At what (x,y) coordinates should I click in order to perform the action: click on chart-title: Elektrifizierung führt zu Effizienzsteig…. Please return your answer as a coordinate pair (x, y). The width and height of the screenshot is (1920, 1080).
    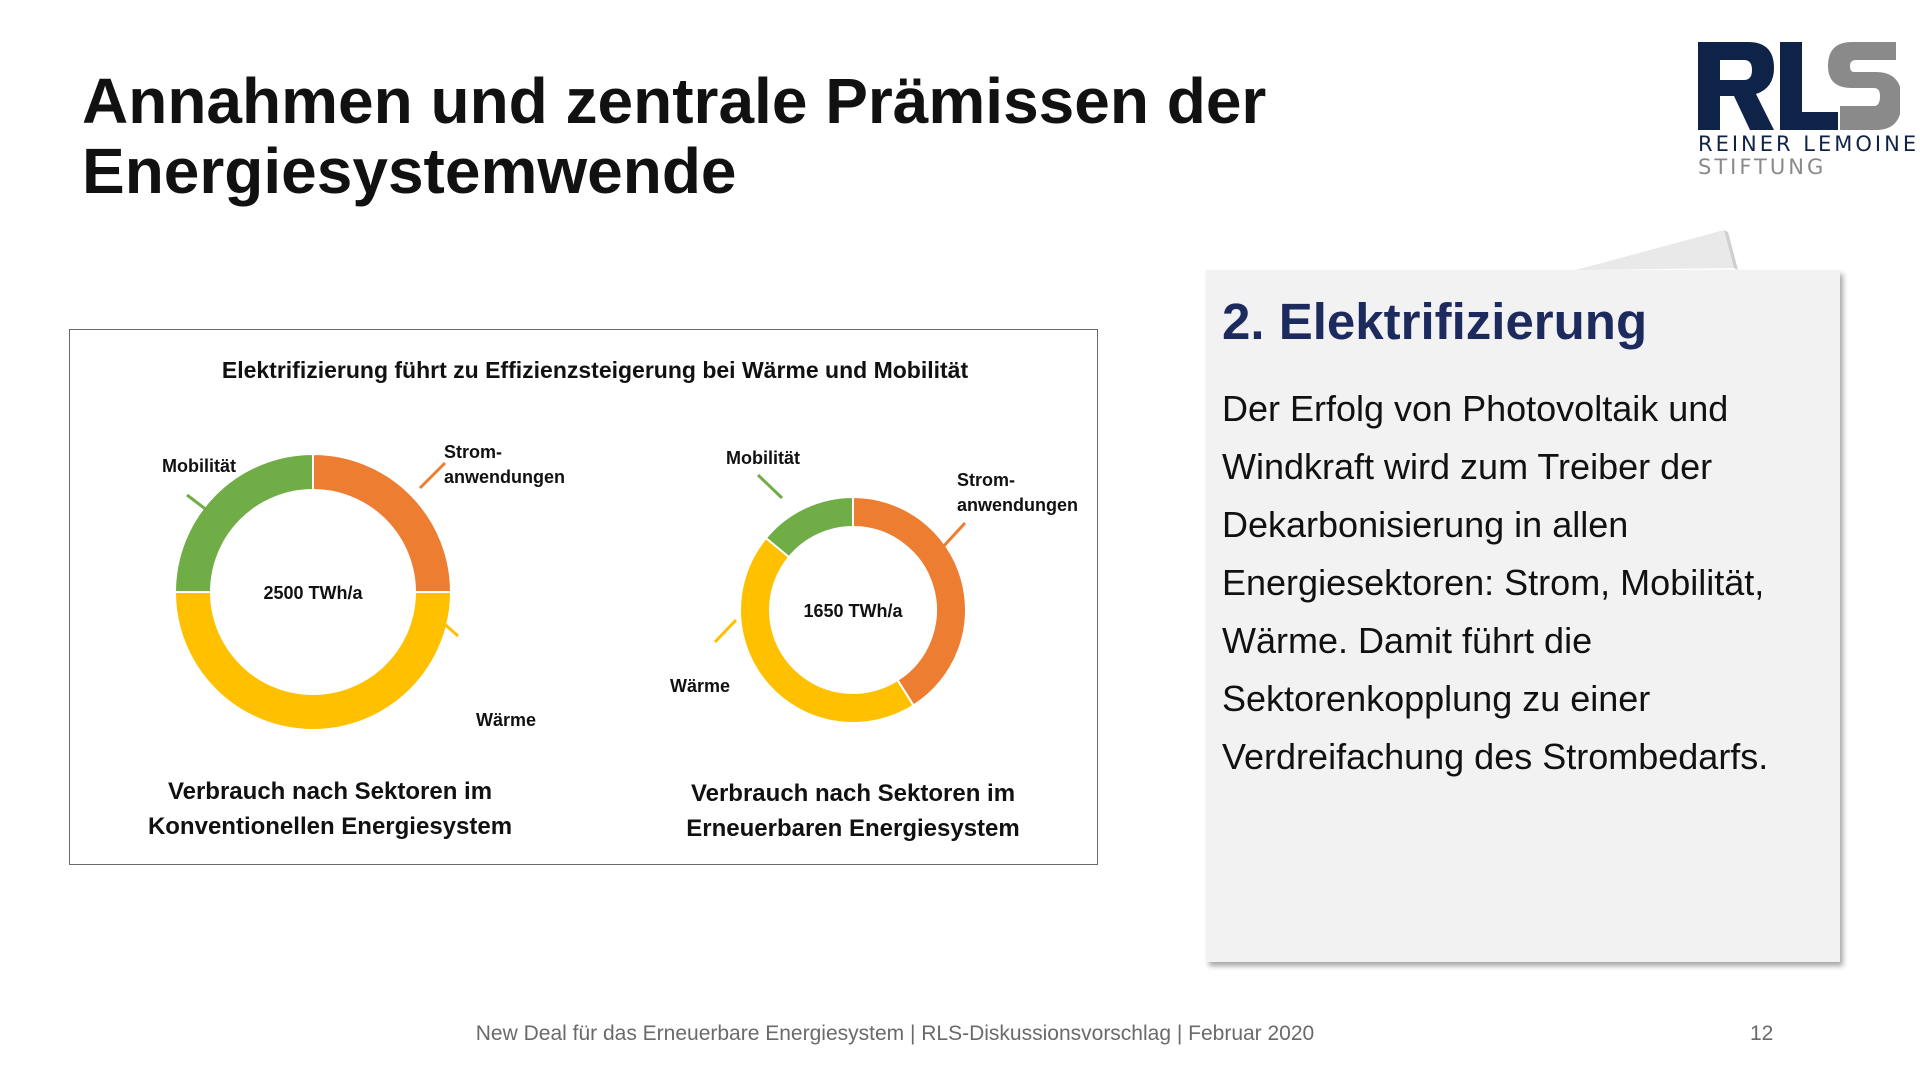
    Looking at the image, I should click on (595, 370).